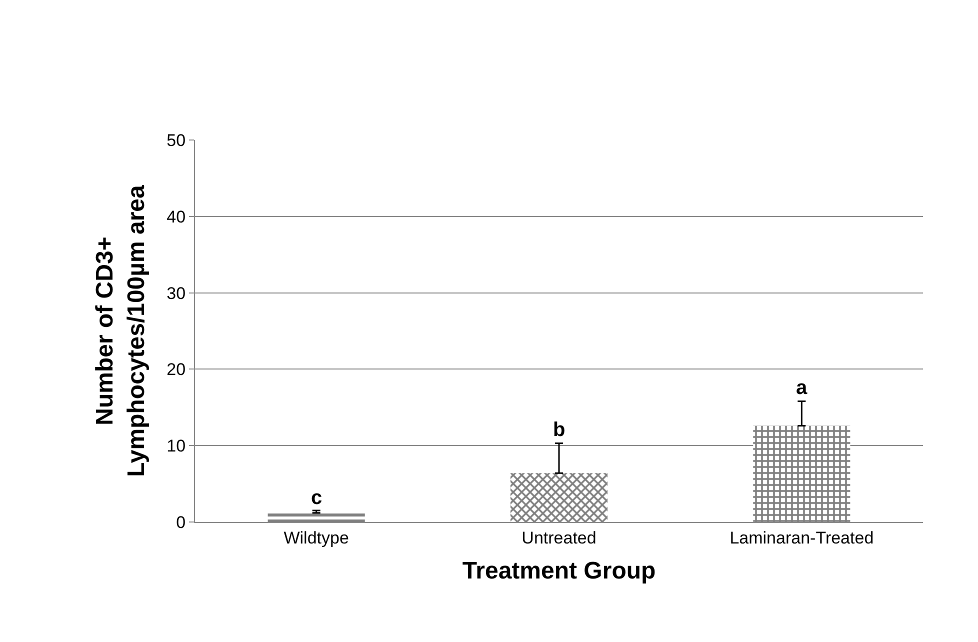  Describe the element at coordinates (559, 430) in the screenshot. I see `annotation: b` at that location.